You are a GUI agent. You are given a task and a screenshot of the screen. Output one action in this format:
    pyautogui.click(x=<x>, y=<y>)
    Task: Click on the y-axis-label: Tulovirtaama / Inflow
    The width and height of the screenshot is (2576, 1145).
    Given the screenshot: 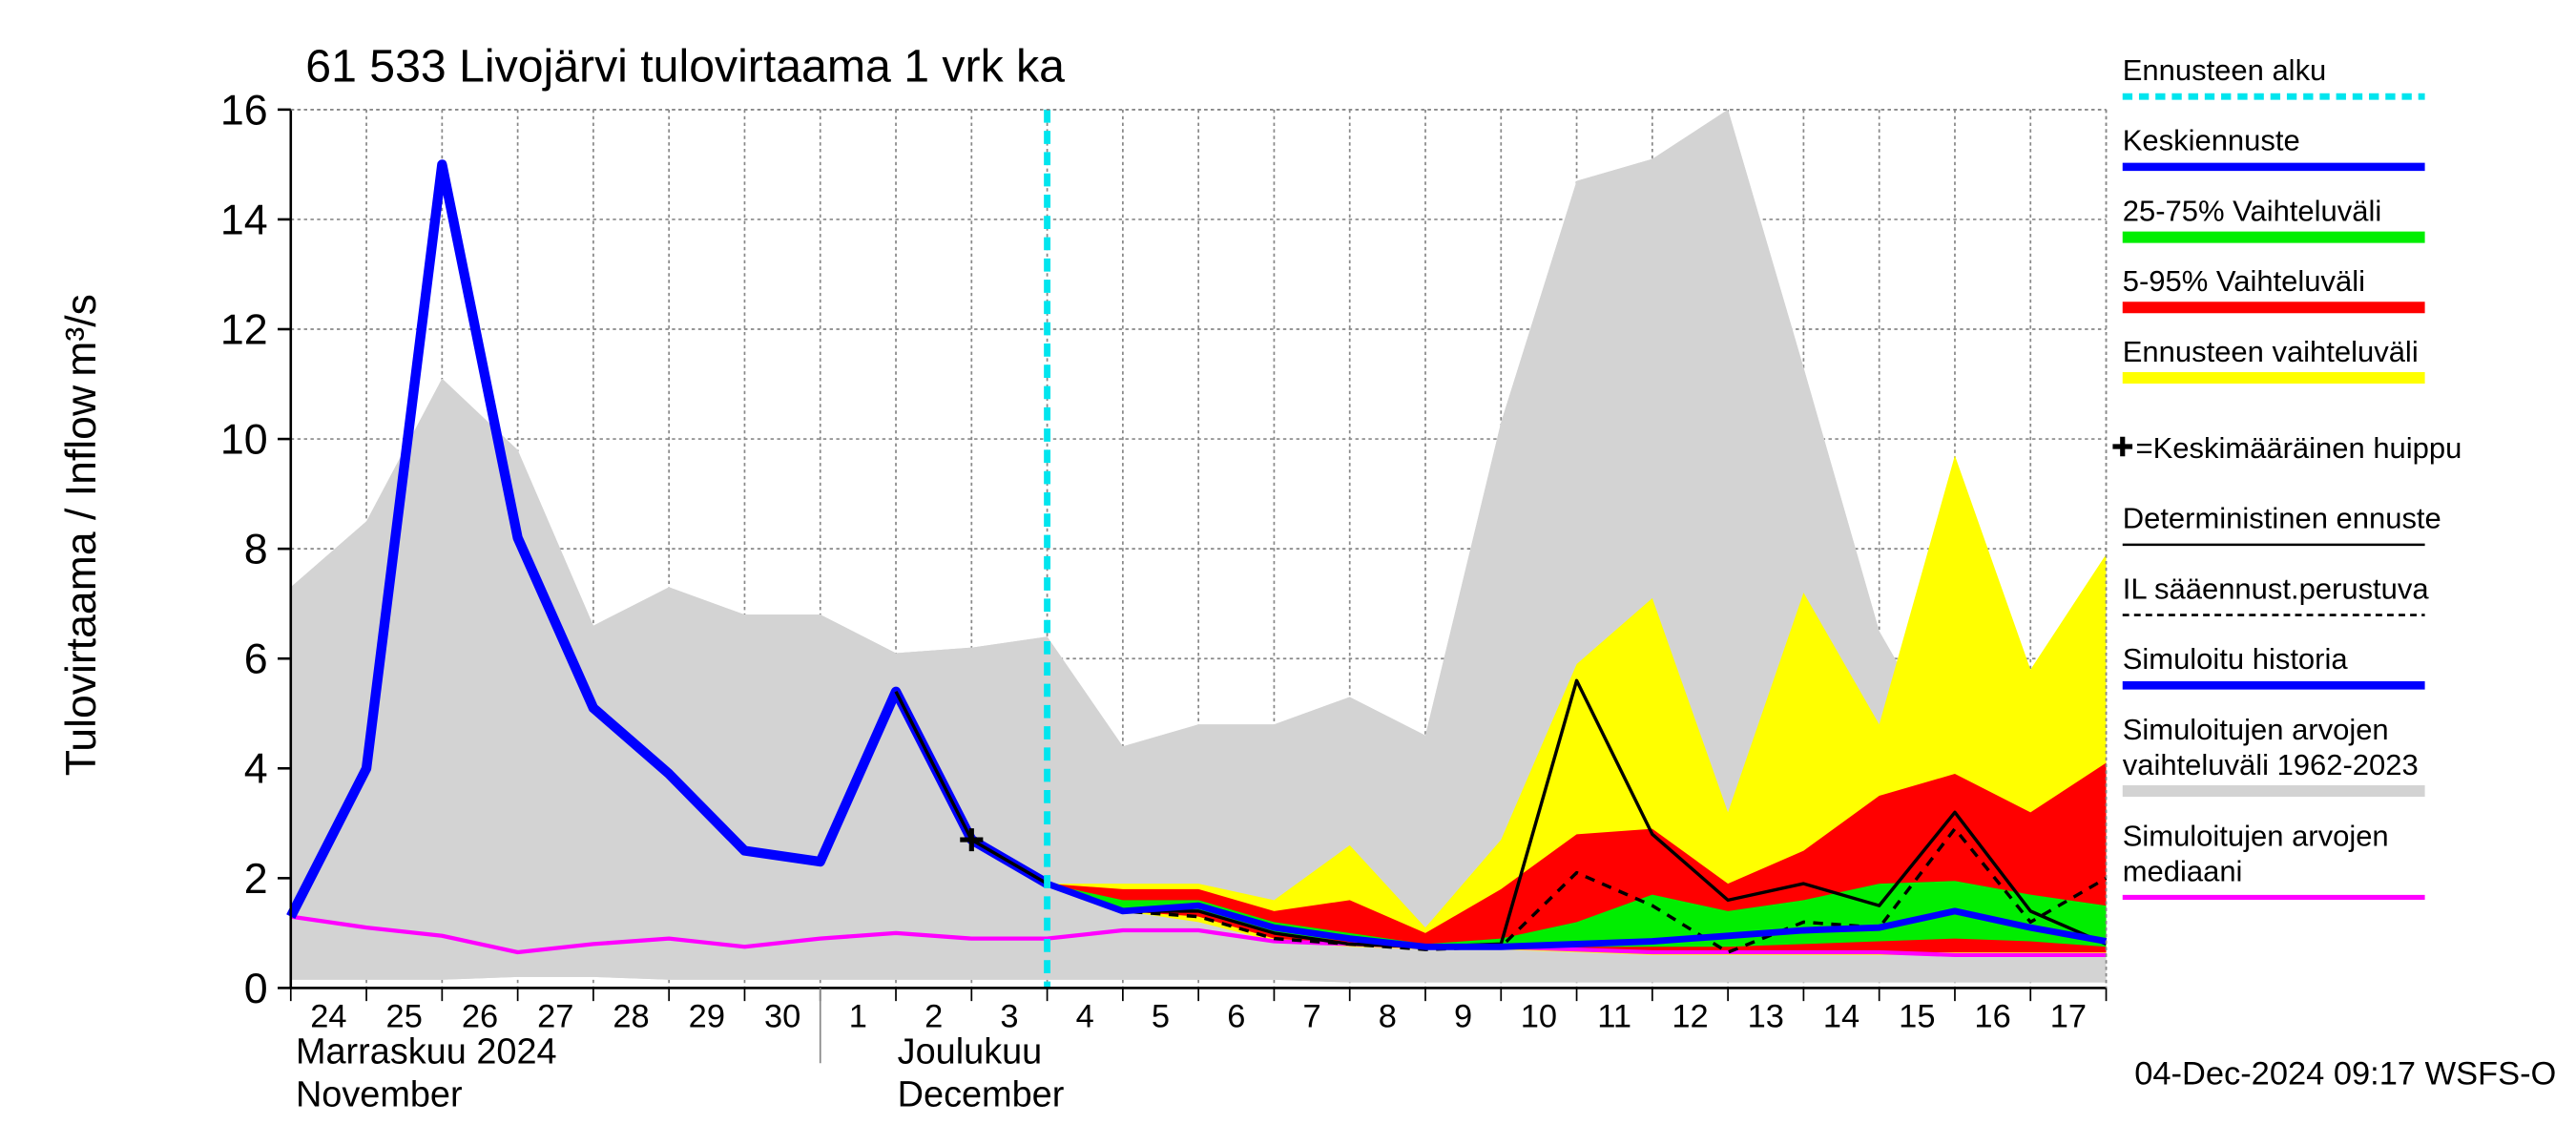 What is the action you would take?
    pyautogui.click(x=81, y=581)
    